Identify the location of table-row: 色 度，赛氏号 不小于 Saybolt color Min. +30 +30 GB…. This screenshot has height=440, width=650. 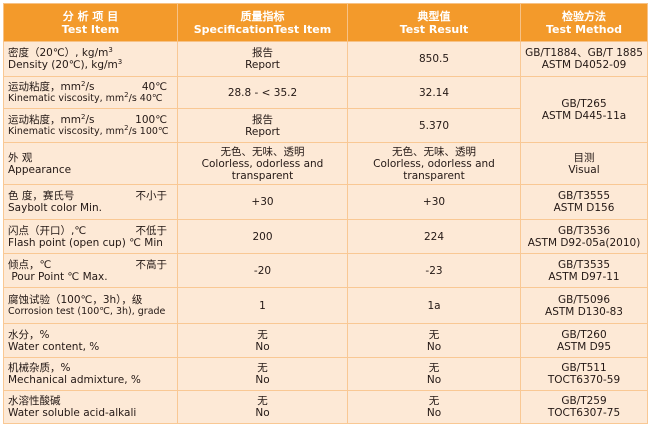
(325, 202).